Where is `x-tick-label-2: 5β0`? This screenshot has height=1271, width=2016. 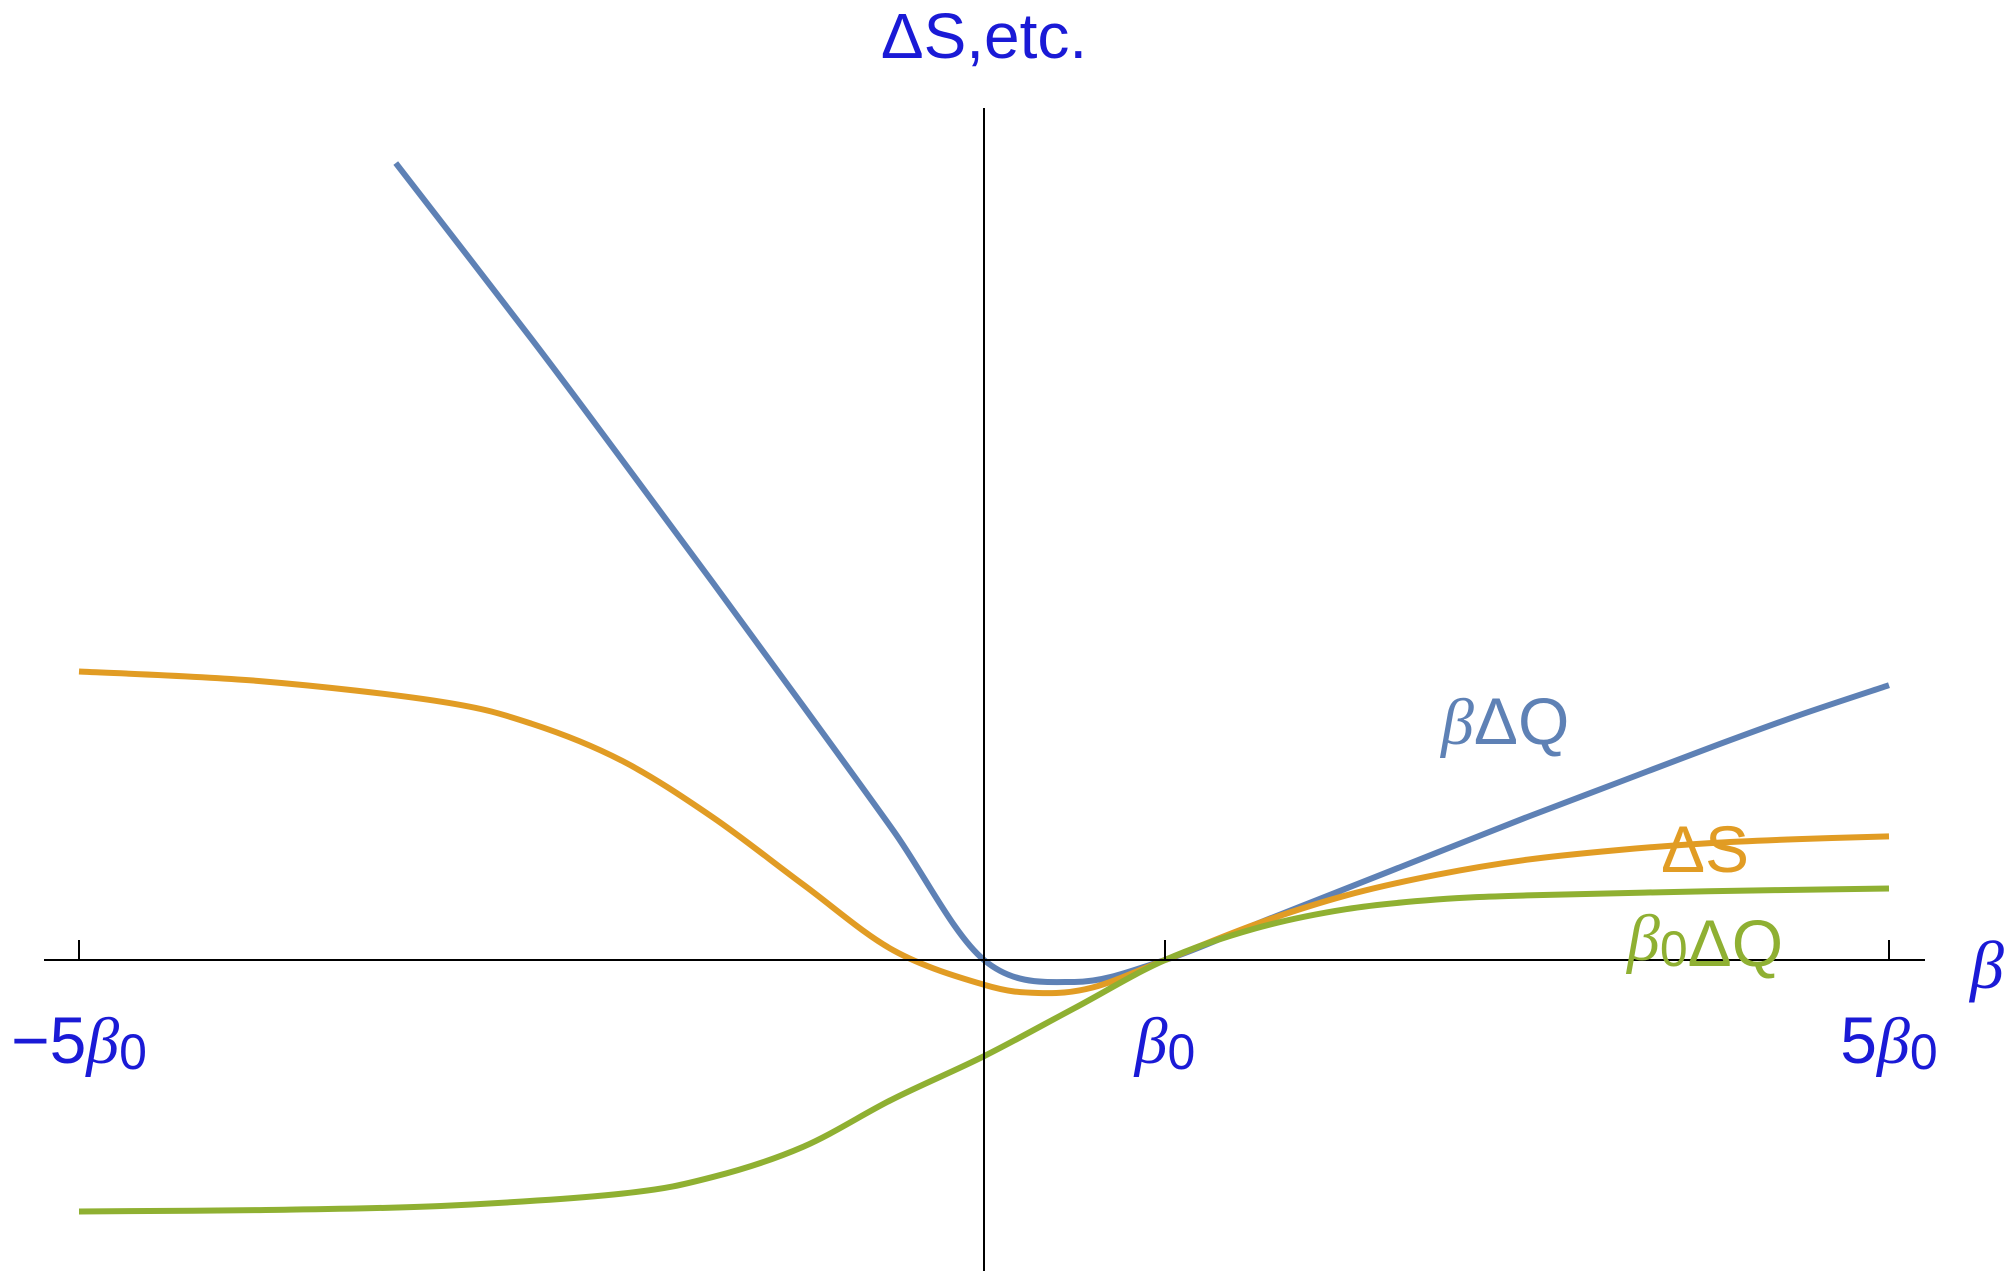 x-tick-label-2: 5β0 is located at coordinates (1888, 1041).